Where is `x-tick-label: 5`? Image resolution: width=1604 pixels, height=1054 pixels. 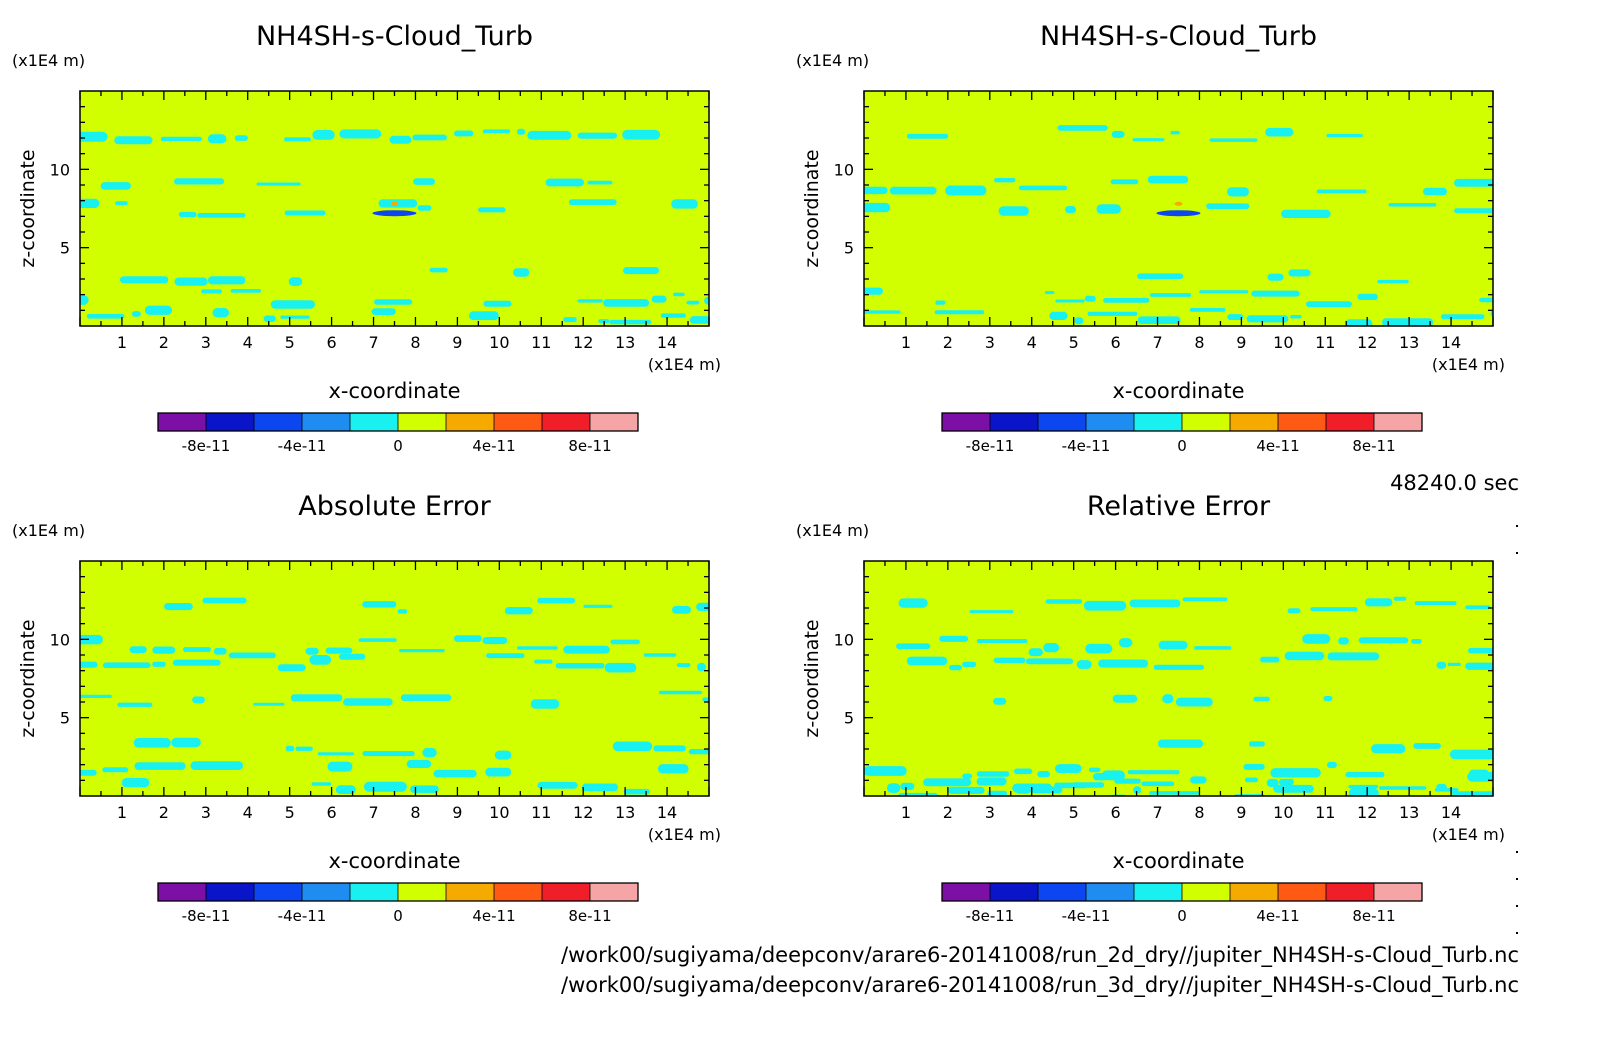 x-tick-label: 5 is located at coordinates (290, 342).